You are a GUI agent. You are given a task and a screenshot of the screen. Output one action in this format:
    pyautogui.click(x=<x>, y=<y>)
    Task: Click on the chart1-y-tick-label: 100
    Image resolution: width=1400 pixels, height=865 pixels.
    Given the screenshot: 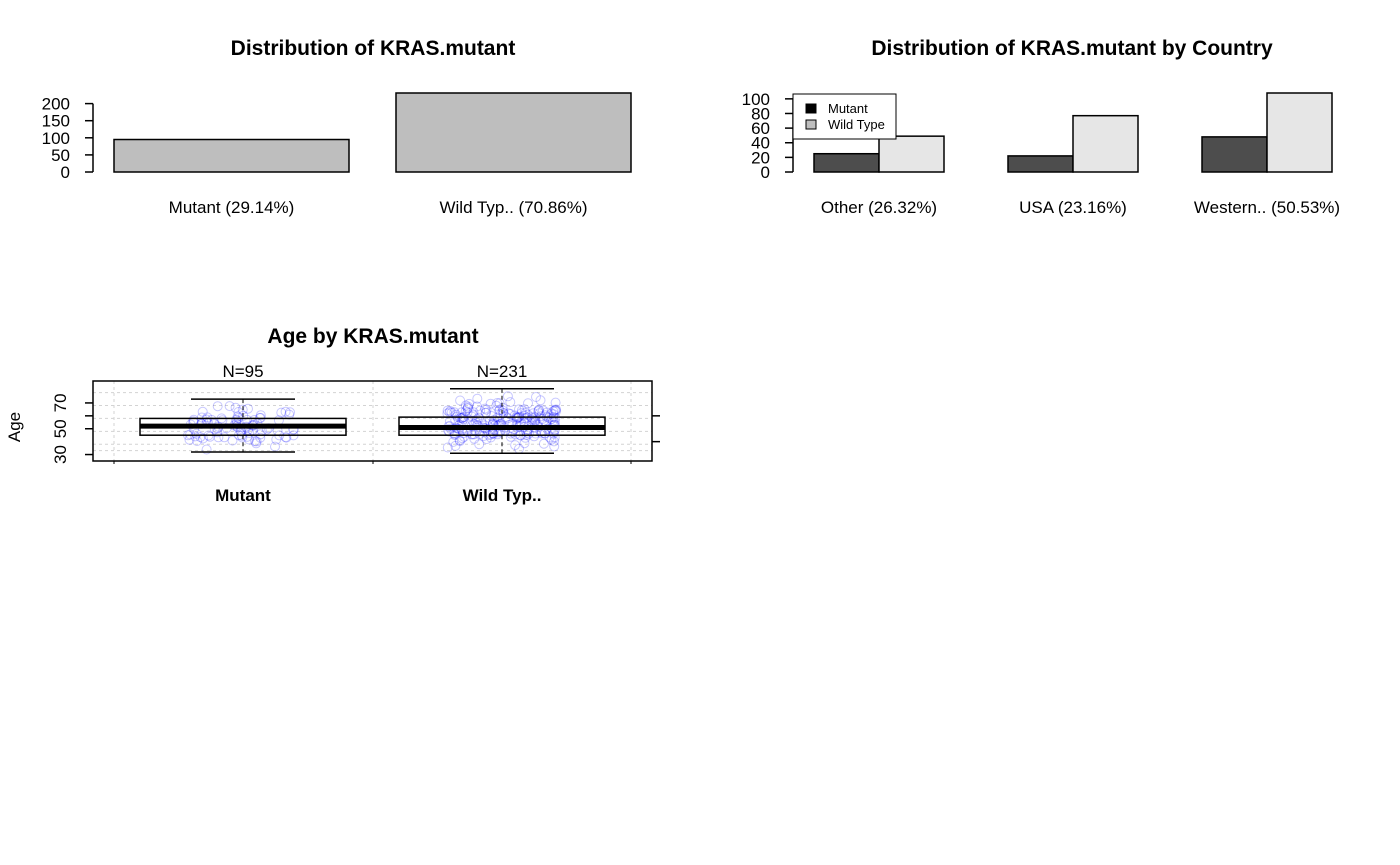 What is the action you would take?
    pyautogui.click(x=56, y=138)
    